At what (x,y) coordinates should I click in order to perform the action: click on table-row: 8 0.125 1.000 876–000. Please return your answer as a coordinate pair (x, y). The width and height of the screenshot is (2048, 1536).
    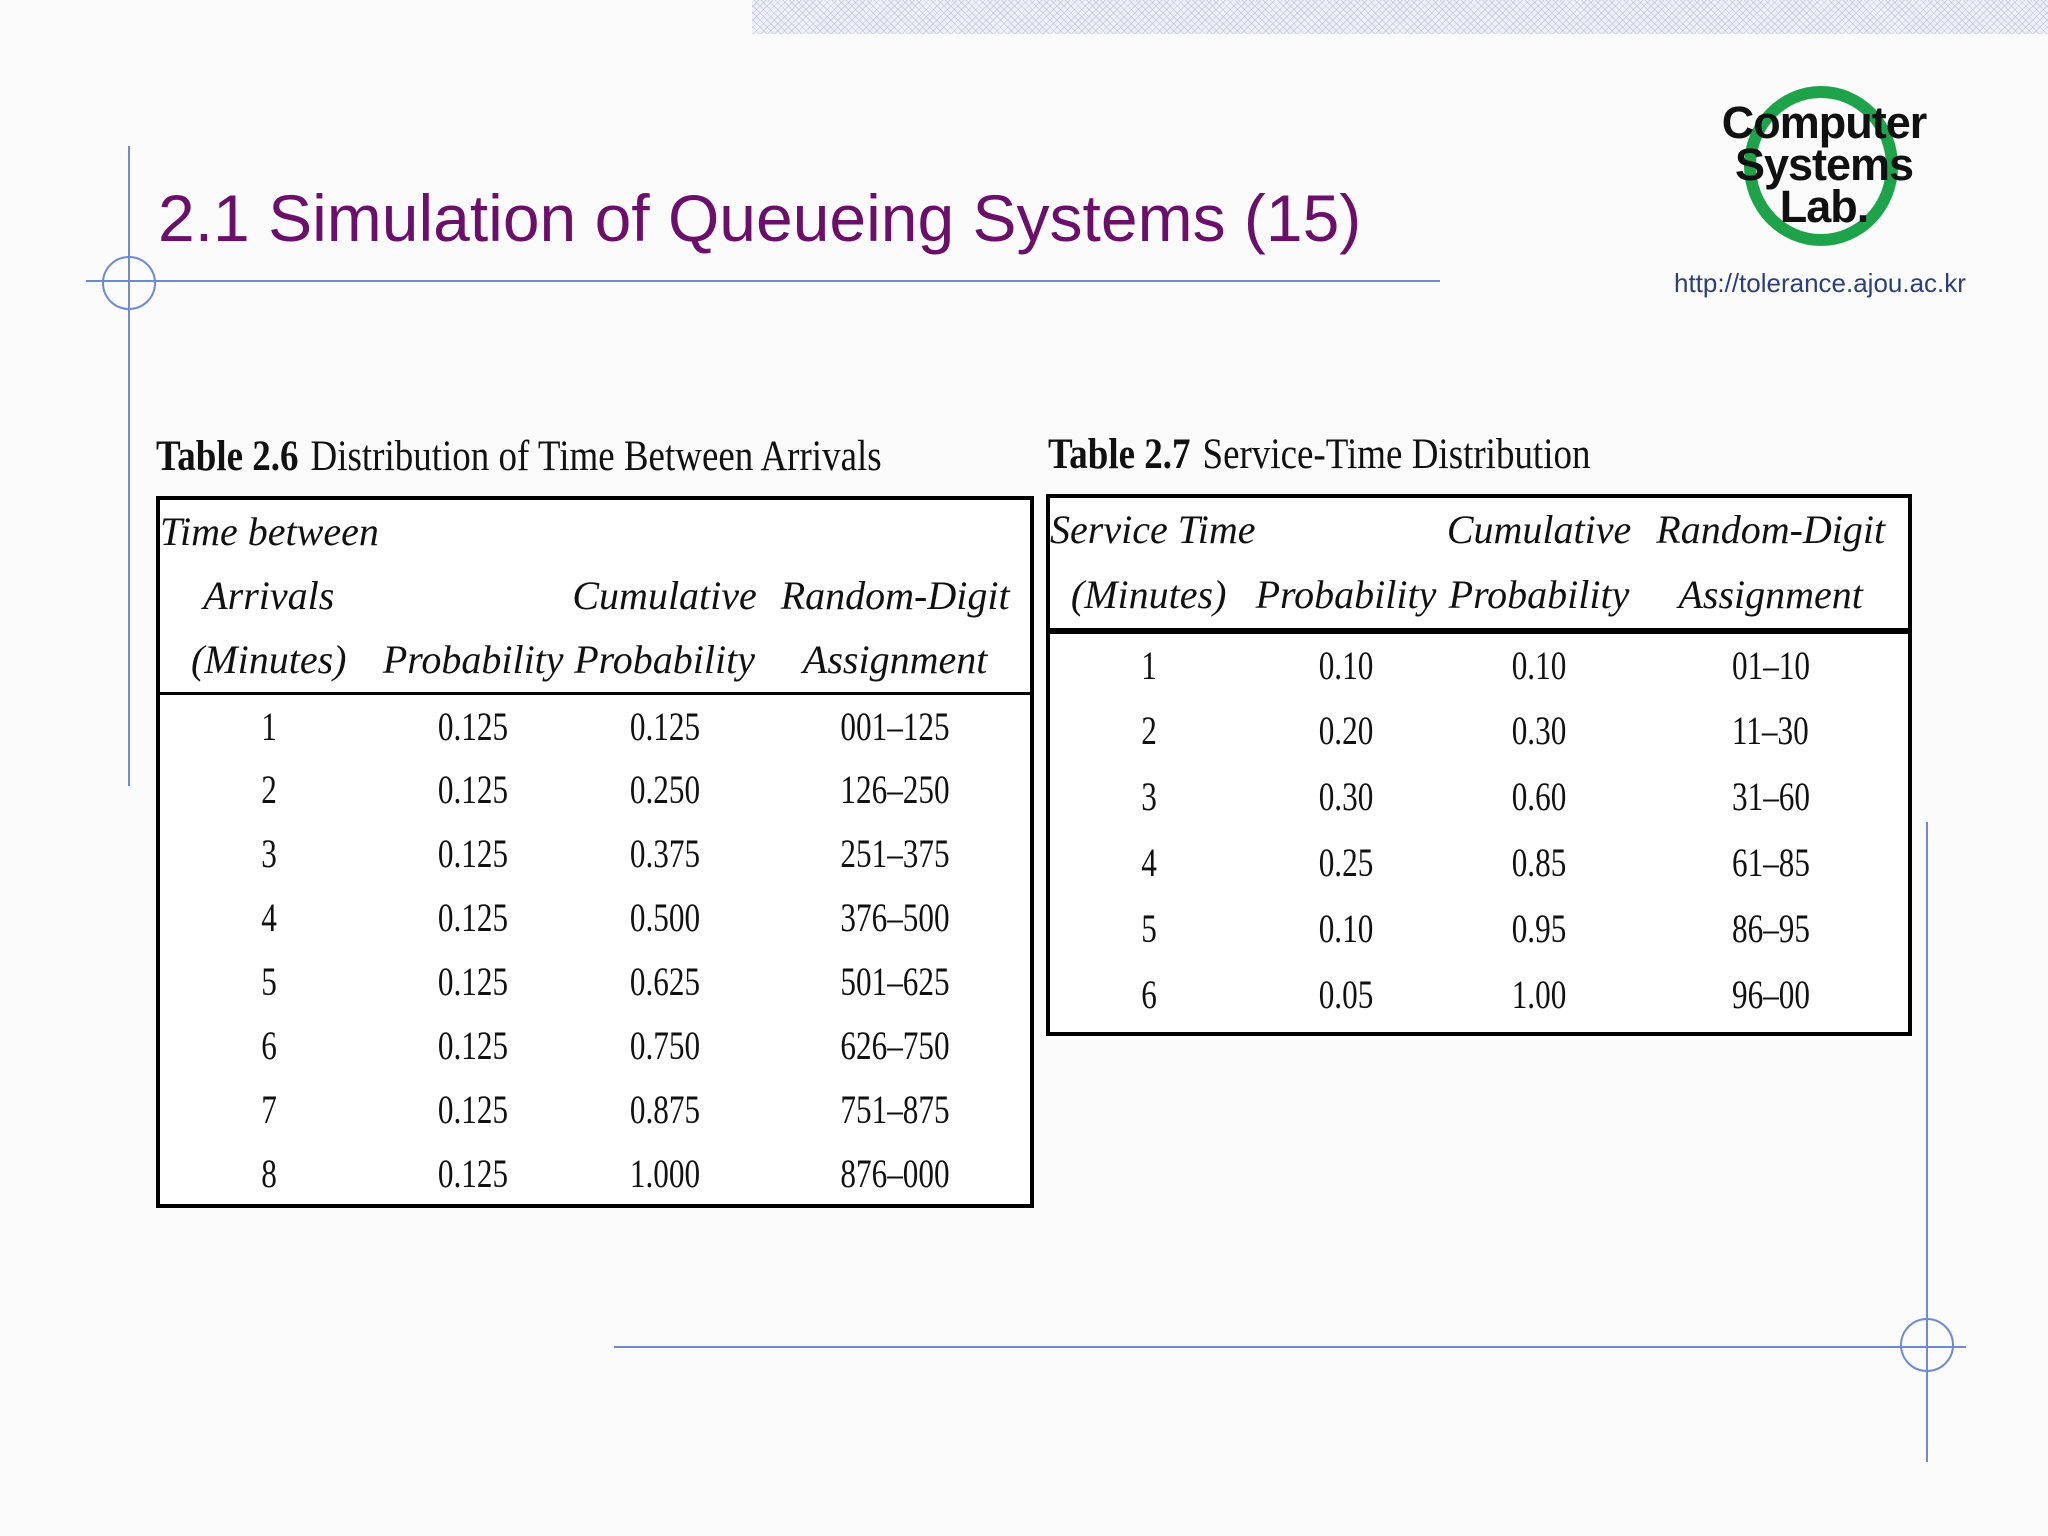
    Looking at the image, I should click on (595, 1174).